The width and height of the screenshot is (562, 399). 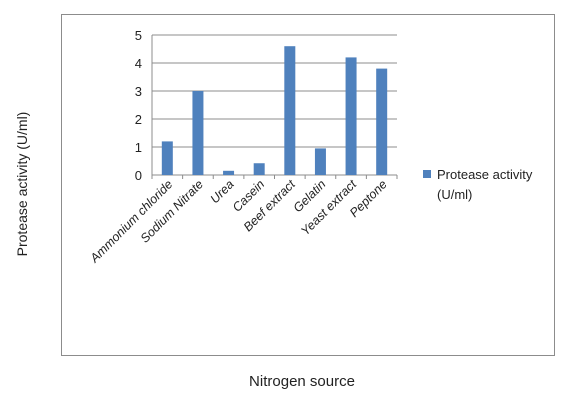 What do you see at coordinates (138, 147) in the screenshot?
I see `y-tick-label: 1` at bounding box center [138, 147].